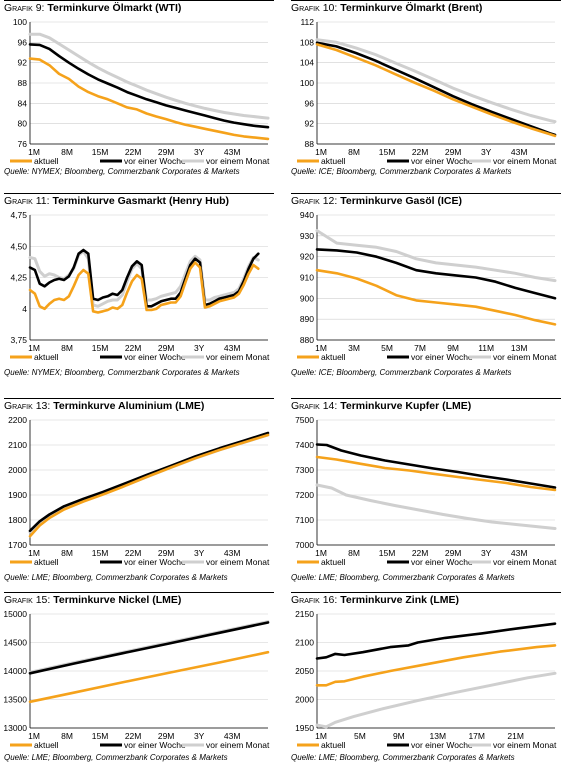  I want to click on y-tick-label: 100, so click(307, 83).